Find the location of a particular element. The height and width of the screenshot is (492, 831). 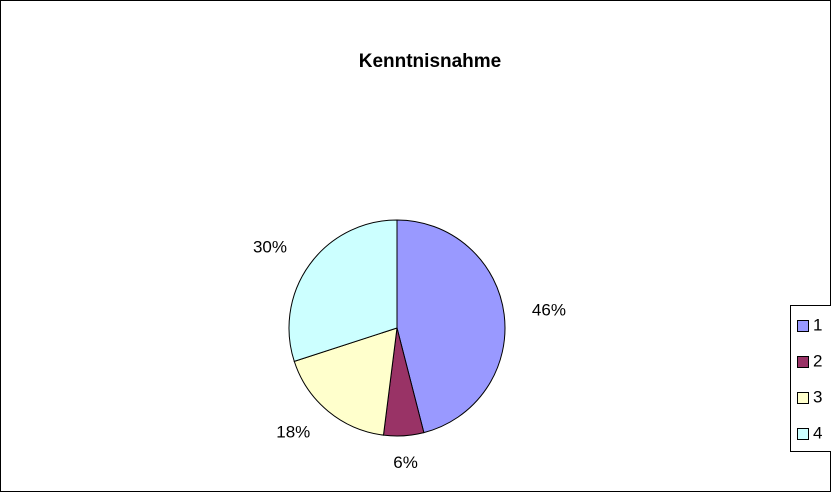

data-label: 6% is located at coordinates (405, 462).